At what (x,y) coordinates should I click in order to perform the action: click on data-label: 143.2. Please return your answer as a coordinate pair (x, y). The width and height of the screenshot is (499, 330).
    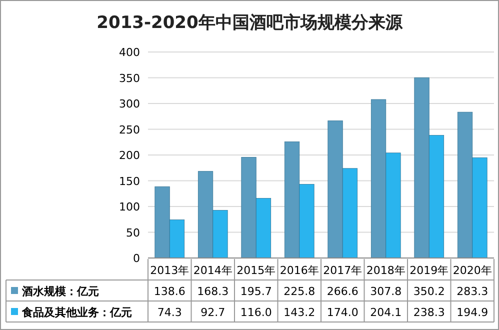
    Looking at the image, I should click on (300, 312).